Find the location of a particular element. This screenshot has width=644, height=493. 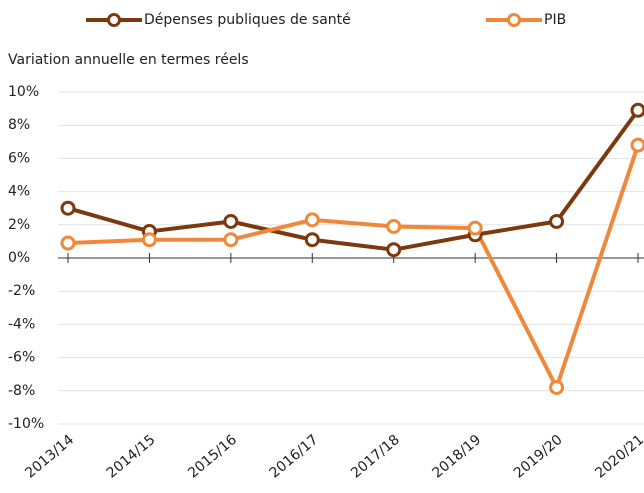

y-tick-label: -6% is located at coordinates (21, 358).